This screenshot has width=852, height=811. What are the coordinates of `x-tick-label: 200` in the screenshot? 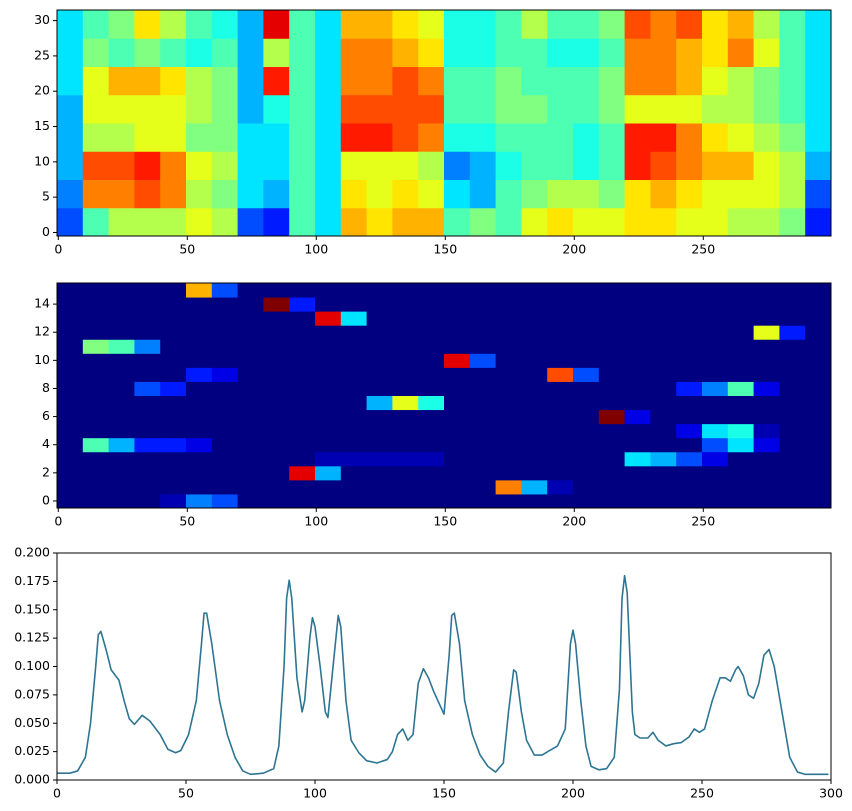 It's located at (574, 249).